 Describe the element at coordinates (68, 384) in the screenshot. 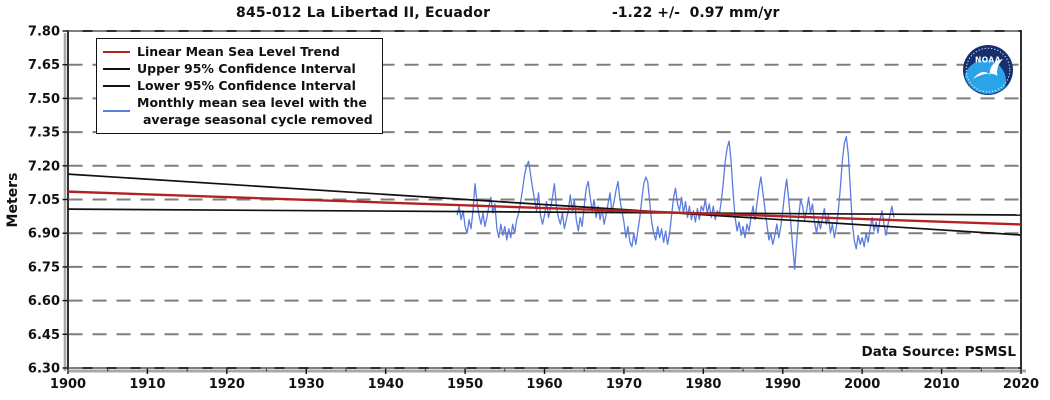

I see `x-tick-label: 1900` at that location.